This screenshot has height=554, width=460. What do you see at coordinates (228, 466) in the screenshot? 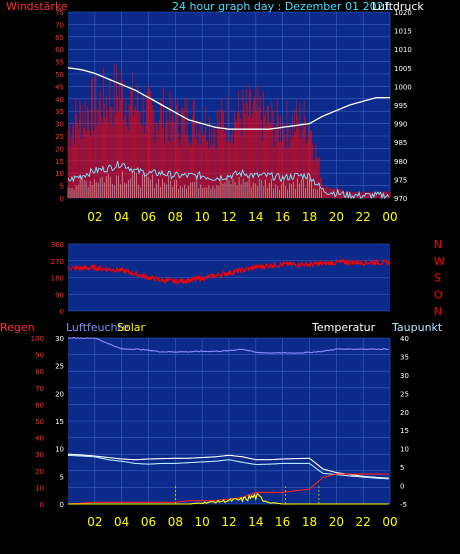
I see `temperature-line` at bounding box center [228, 466].